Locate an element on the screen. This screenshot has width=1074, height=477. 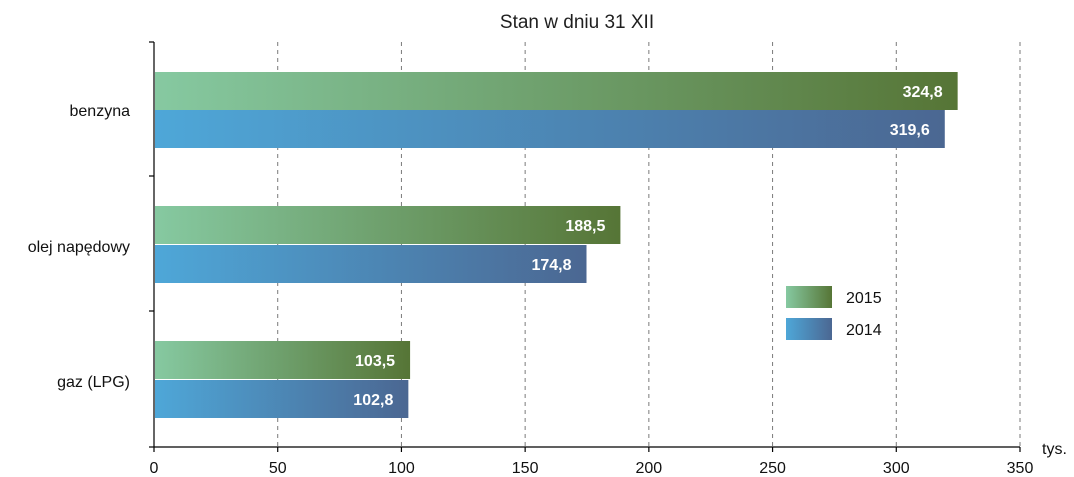
x-tick-label-0: 0 is located at coordinates (154, 468).